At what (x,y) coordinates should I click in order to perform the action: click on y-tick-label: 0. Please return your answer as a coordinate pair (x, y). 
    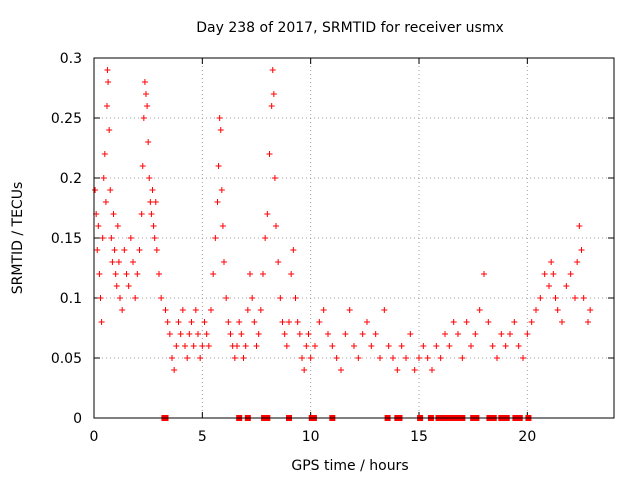
    Looking at the image, I should click on (77, 419).